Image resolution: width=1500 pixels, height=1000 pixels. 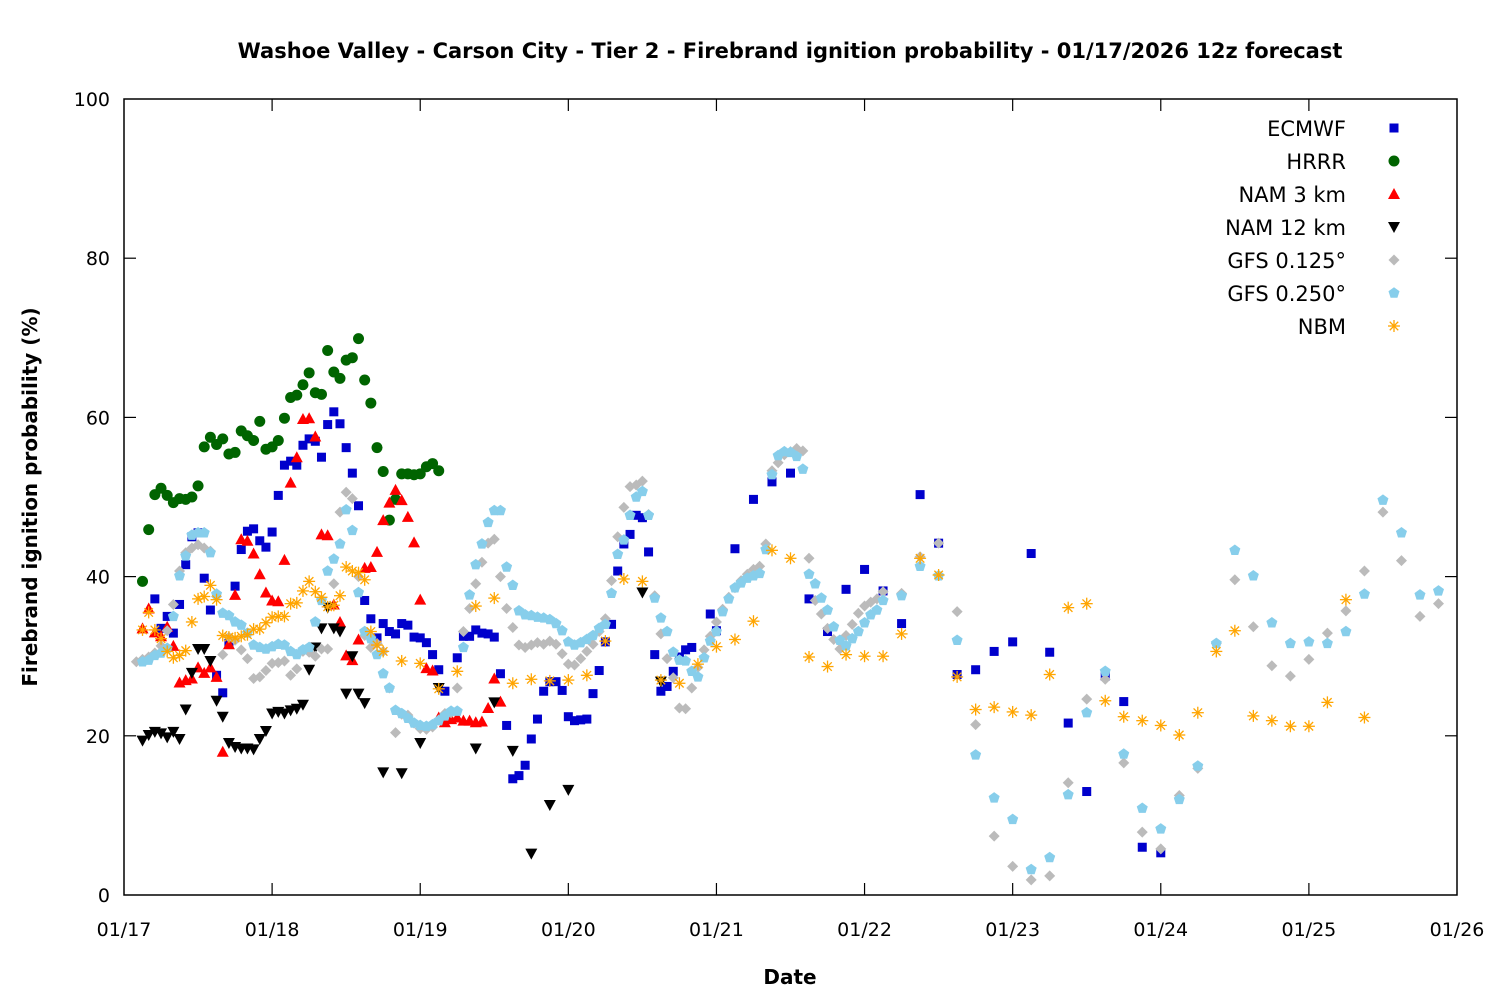 What do you see at coordinates (98, 418) in the screenshot?
I see `y-tick-label: 60` at bounding box center [98, 418].